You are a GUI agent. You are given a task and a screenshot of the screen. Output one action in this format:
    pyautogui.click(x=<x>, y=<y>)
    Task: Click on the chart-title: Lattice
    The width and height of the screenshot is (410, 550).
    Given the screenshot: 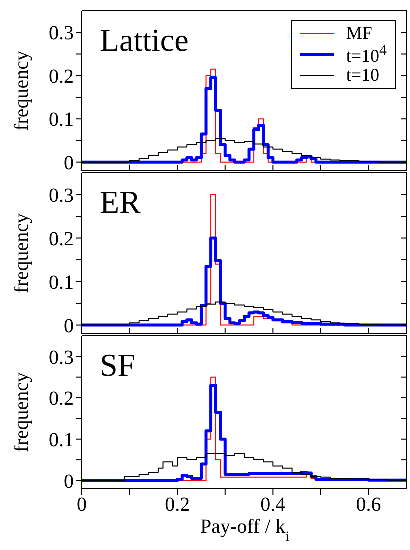 What is the action you would take?
    pyautogui.click(x=144, y=40)
    